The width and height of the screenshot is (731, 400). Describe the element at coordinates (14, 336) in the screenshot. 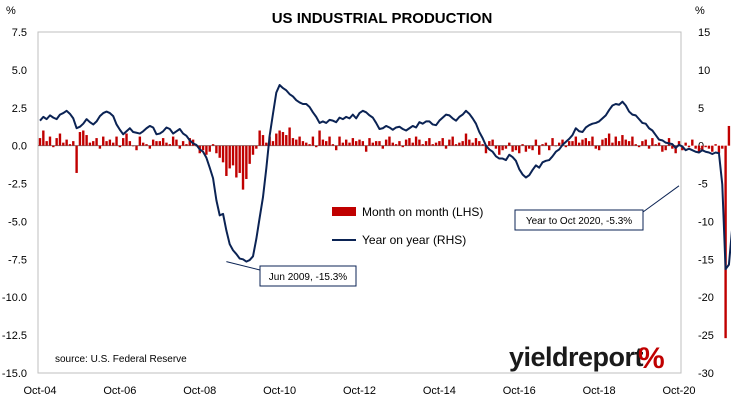

I see `left-tick-label: -12.5` at that location.